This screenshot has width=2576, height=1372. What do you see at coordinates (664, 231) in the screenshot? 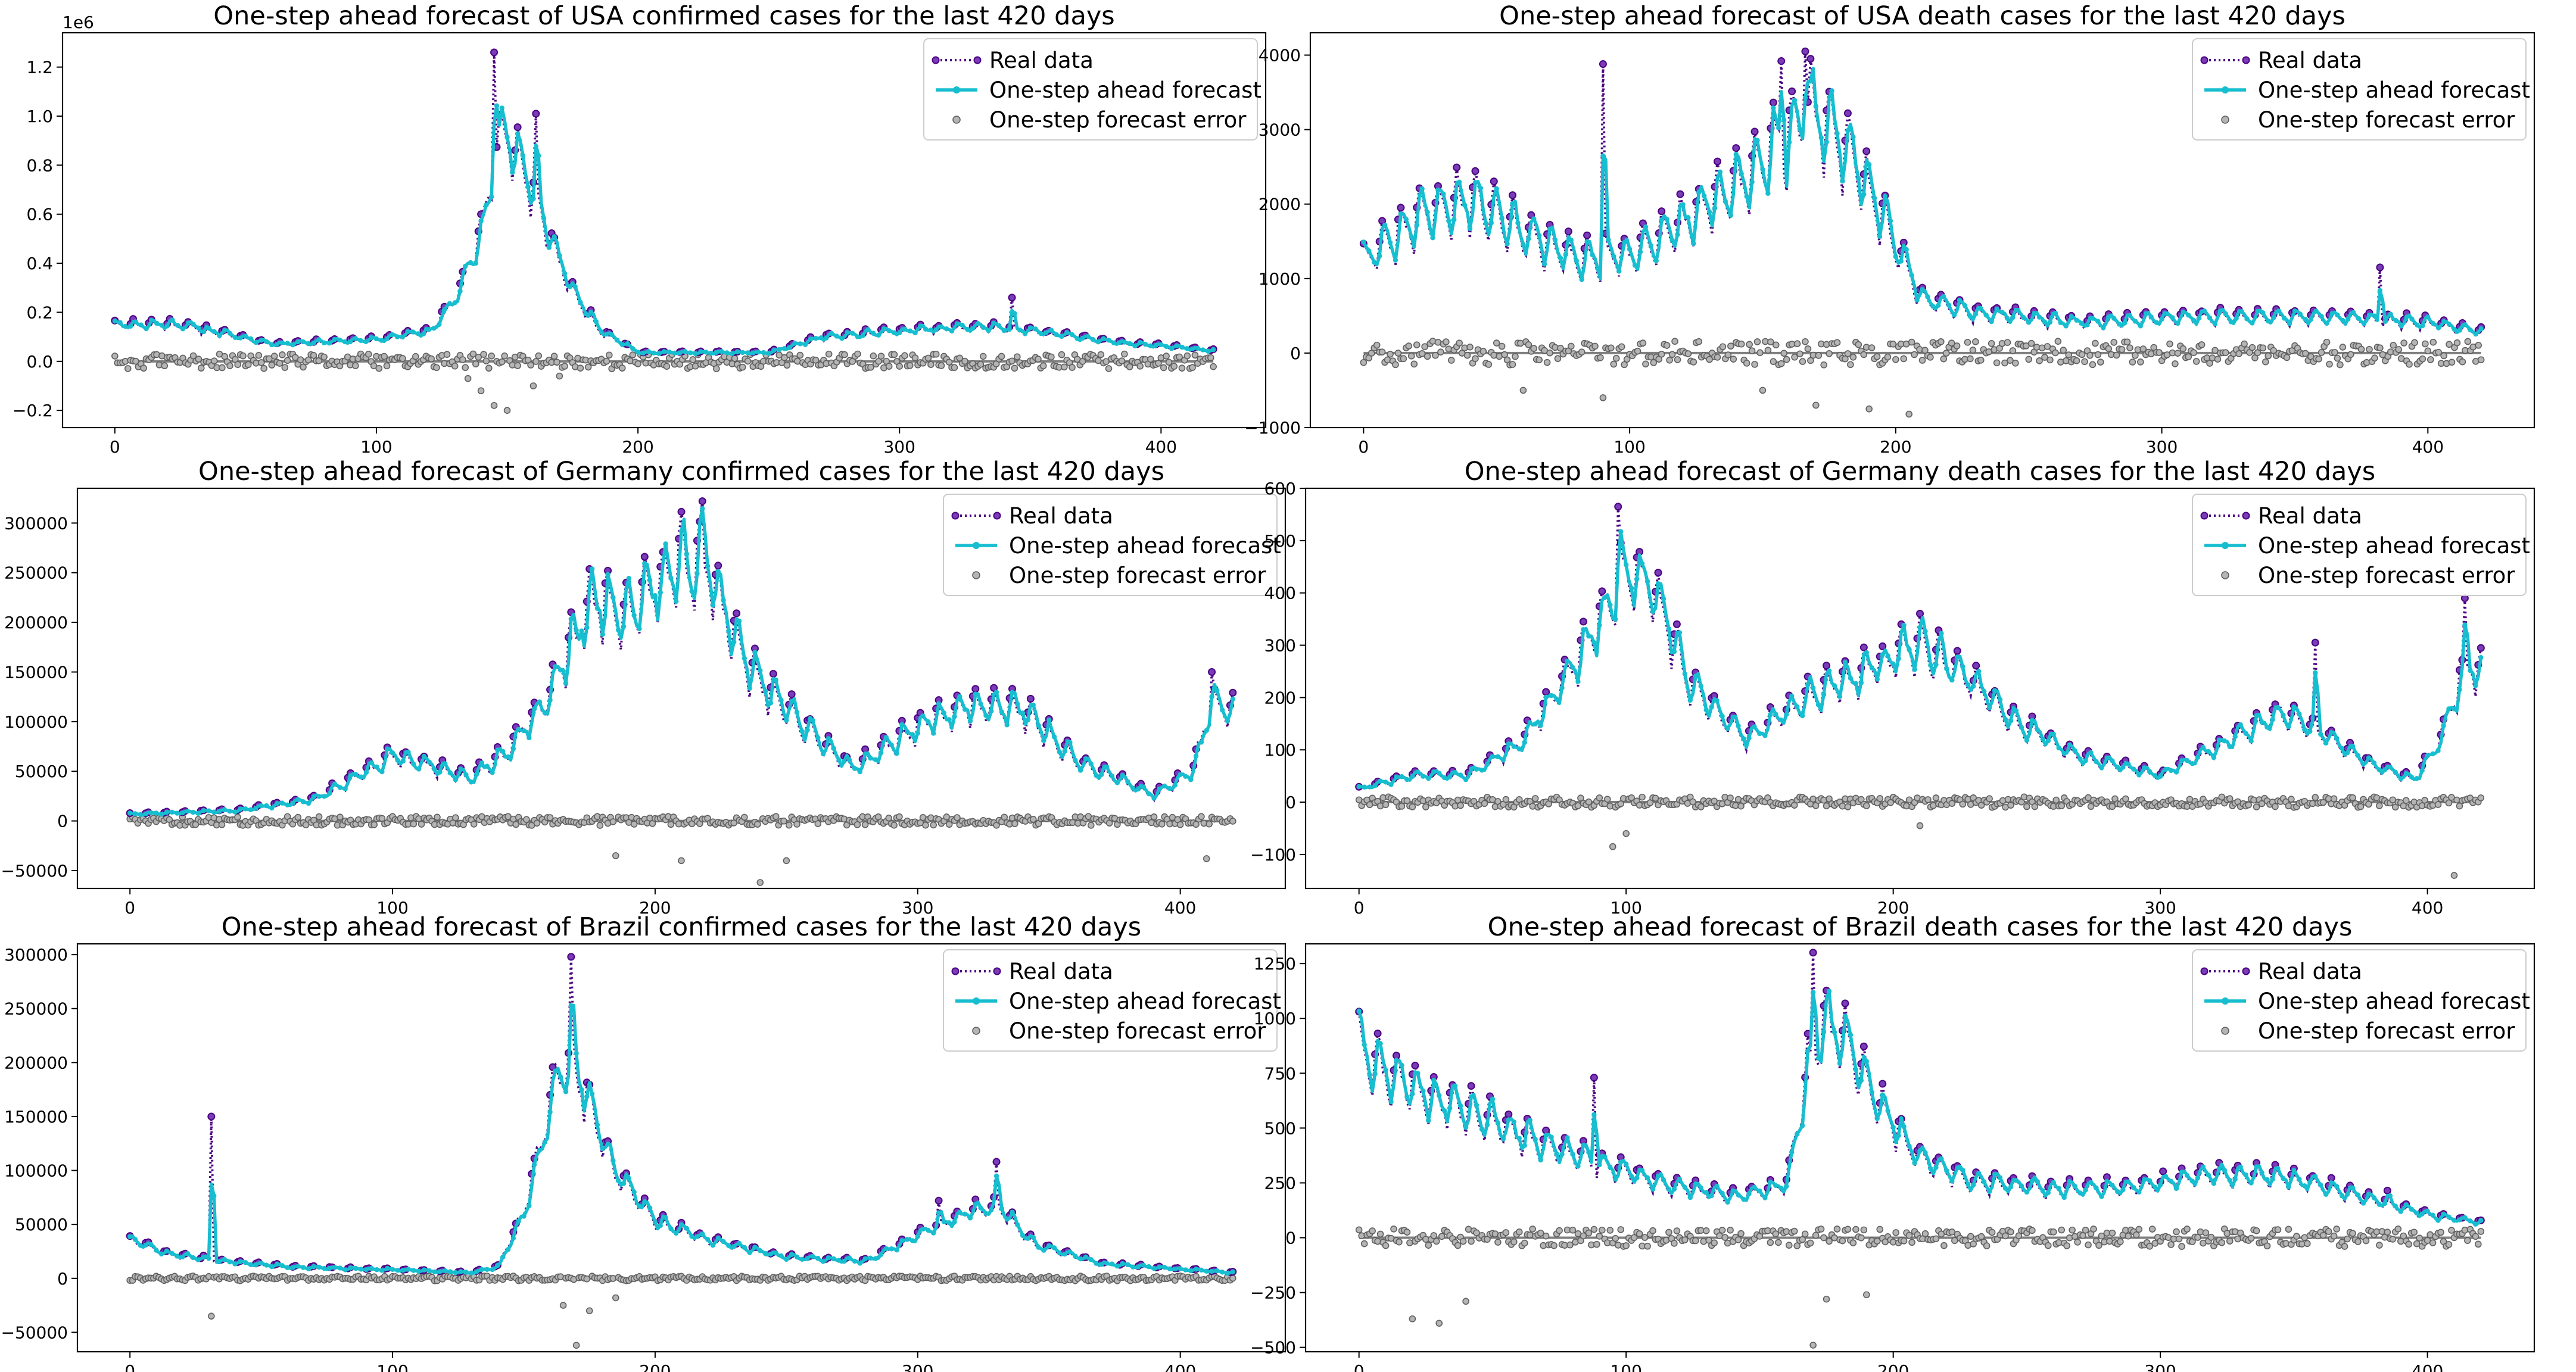
I see `plot-area` at bounding box center [664, 231].